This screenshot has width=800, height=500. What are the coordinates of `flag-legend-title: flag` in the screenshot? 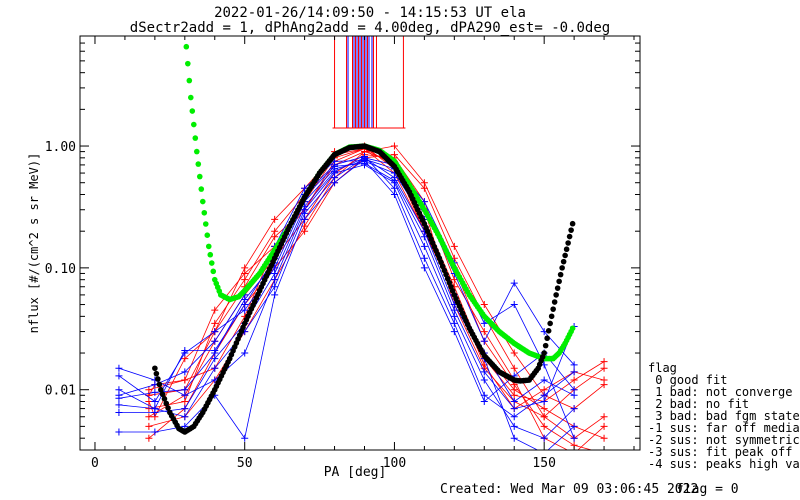 It's located at (662, 368).